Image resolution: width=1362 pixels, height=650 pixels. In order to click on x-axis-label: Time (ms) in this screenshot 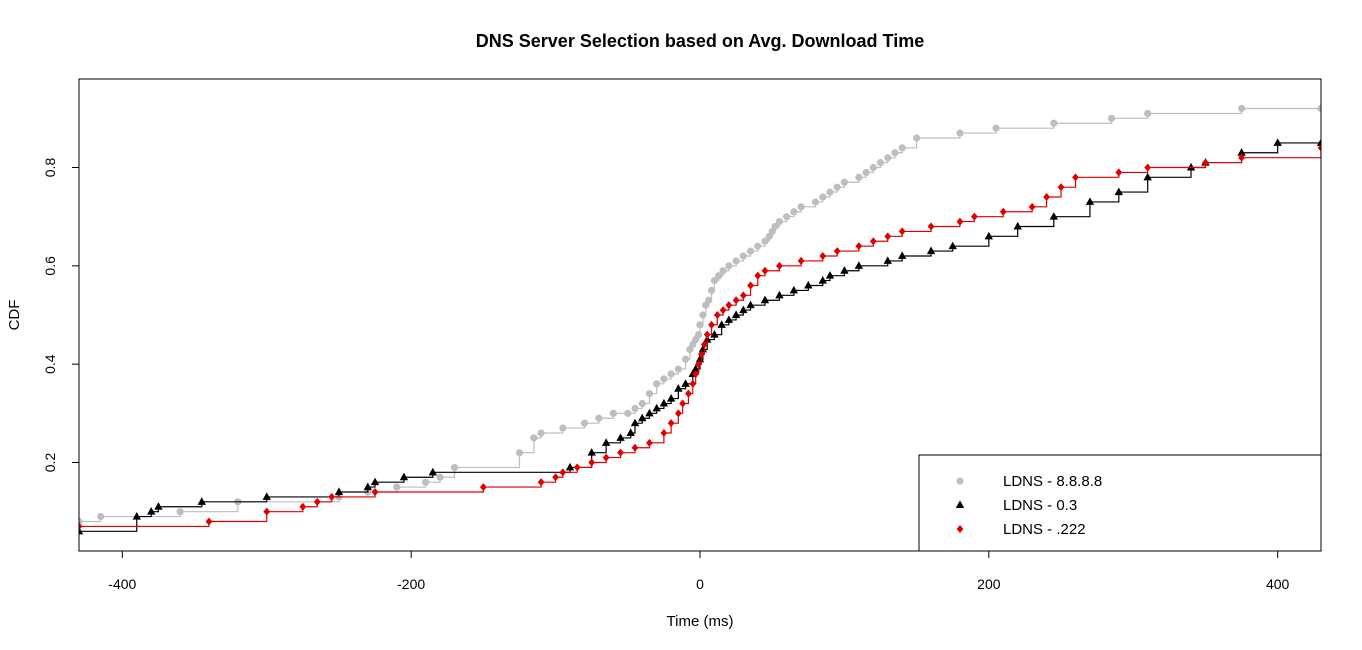, I will do `click(700, 621)`.